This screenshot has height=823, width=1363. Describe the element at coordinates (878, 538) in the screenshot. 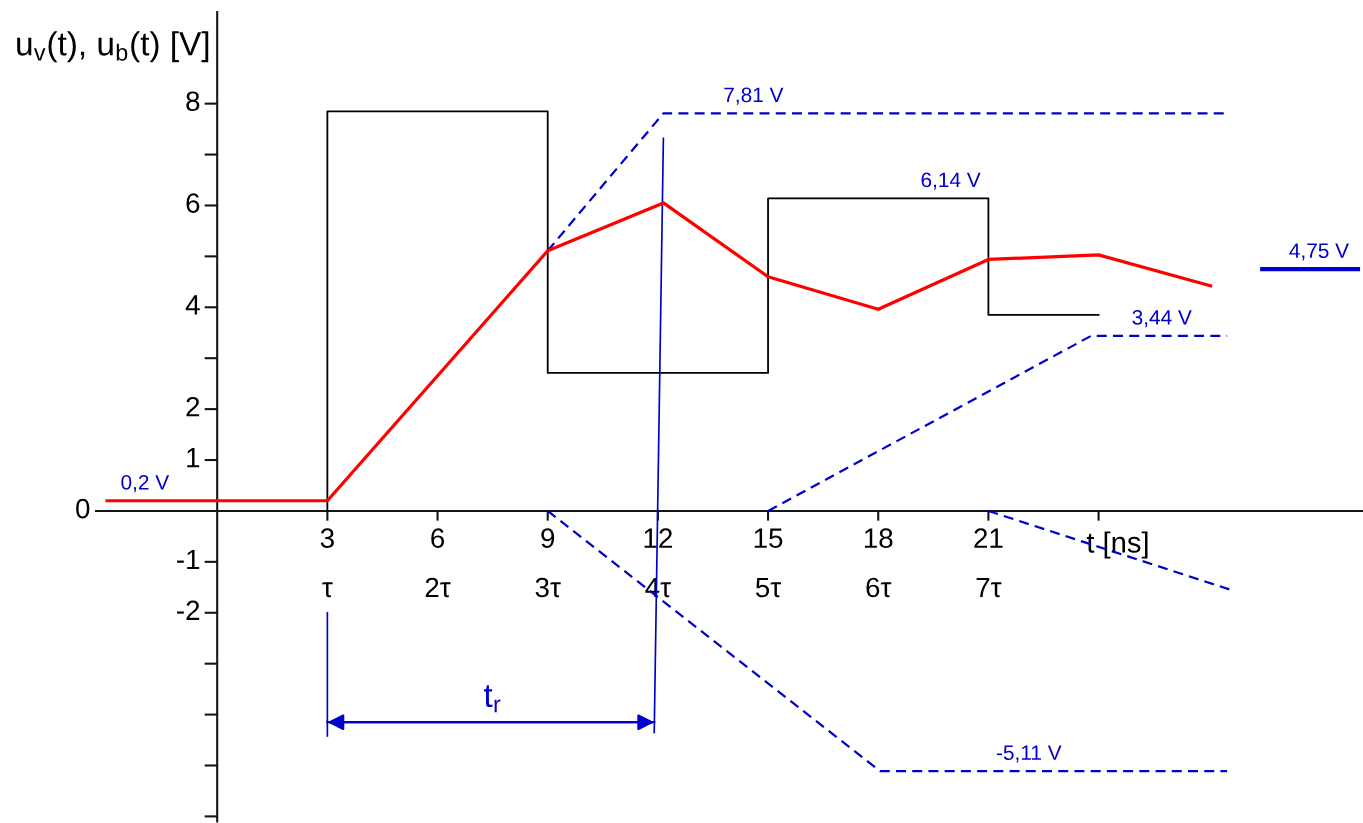

I see `x-tick-label: 18` at that location.